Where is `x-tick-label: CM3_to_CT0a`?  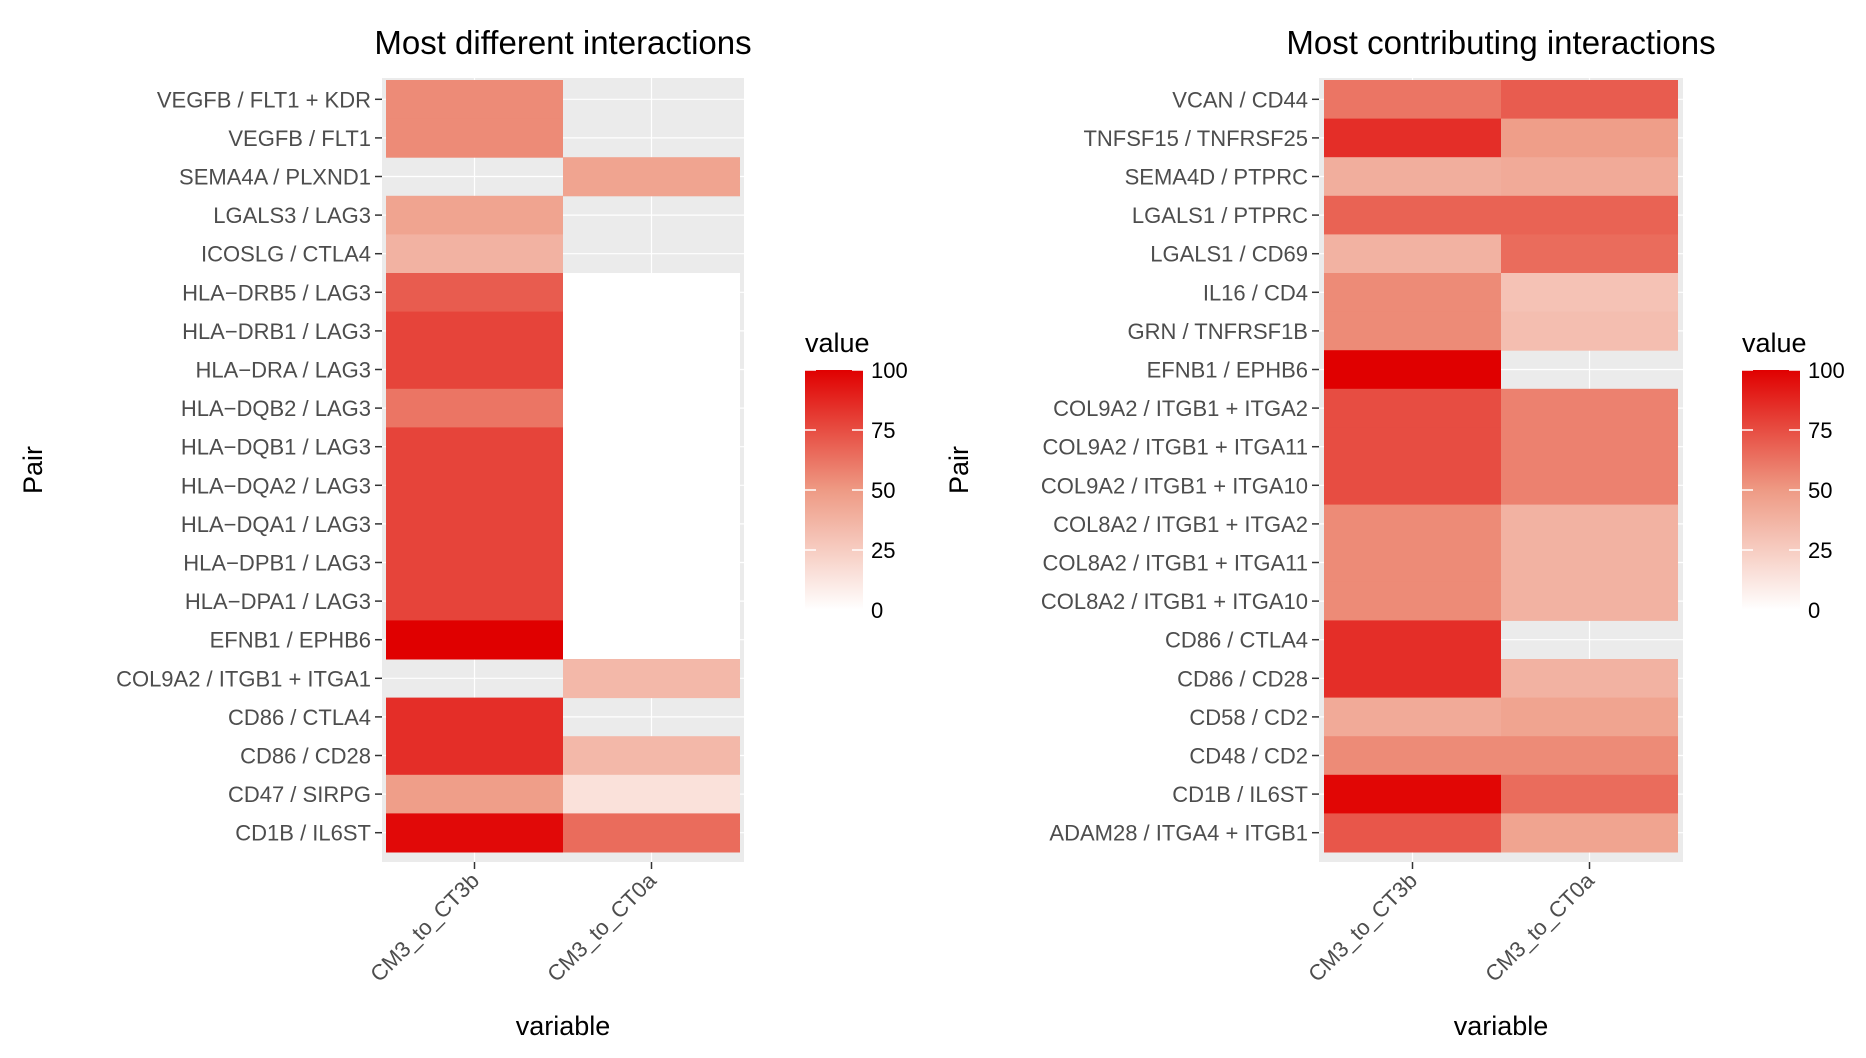 x-tick-label: CM3_to_CT0a is located at coordinates (601, 926).